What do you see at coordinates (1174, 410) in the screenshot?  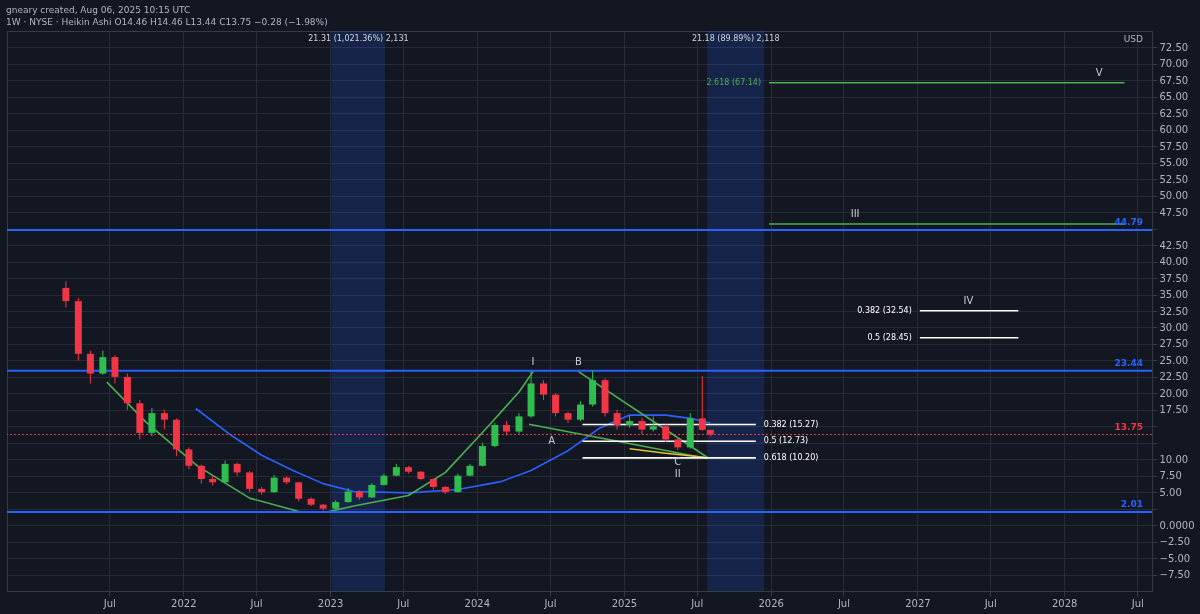 I see `y-tick-label: 17.50` at bounding box center [1174, 410].